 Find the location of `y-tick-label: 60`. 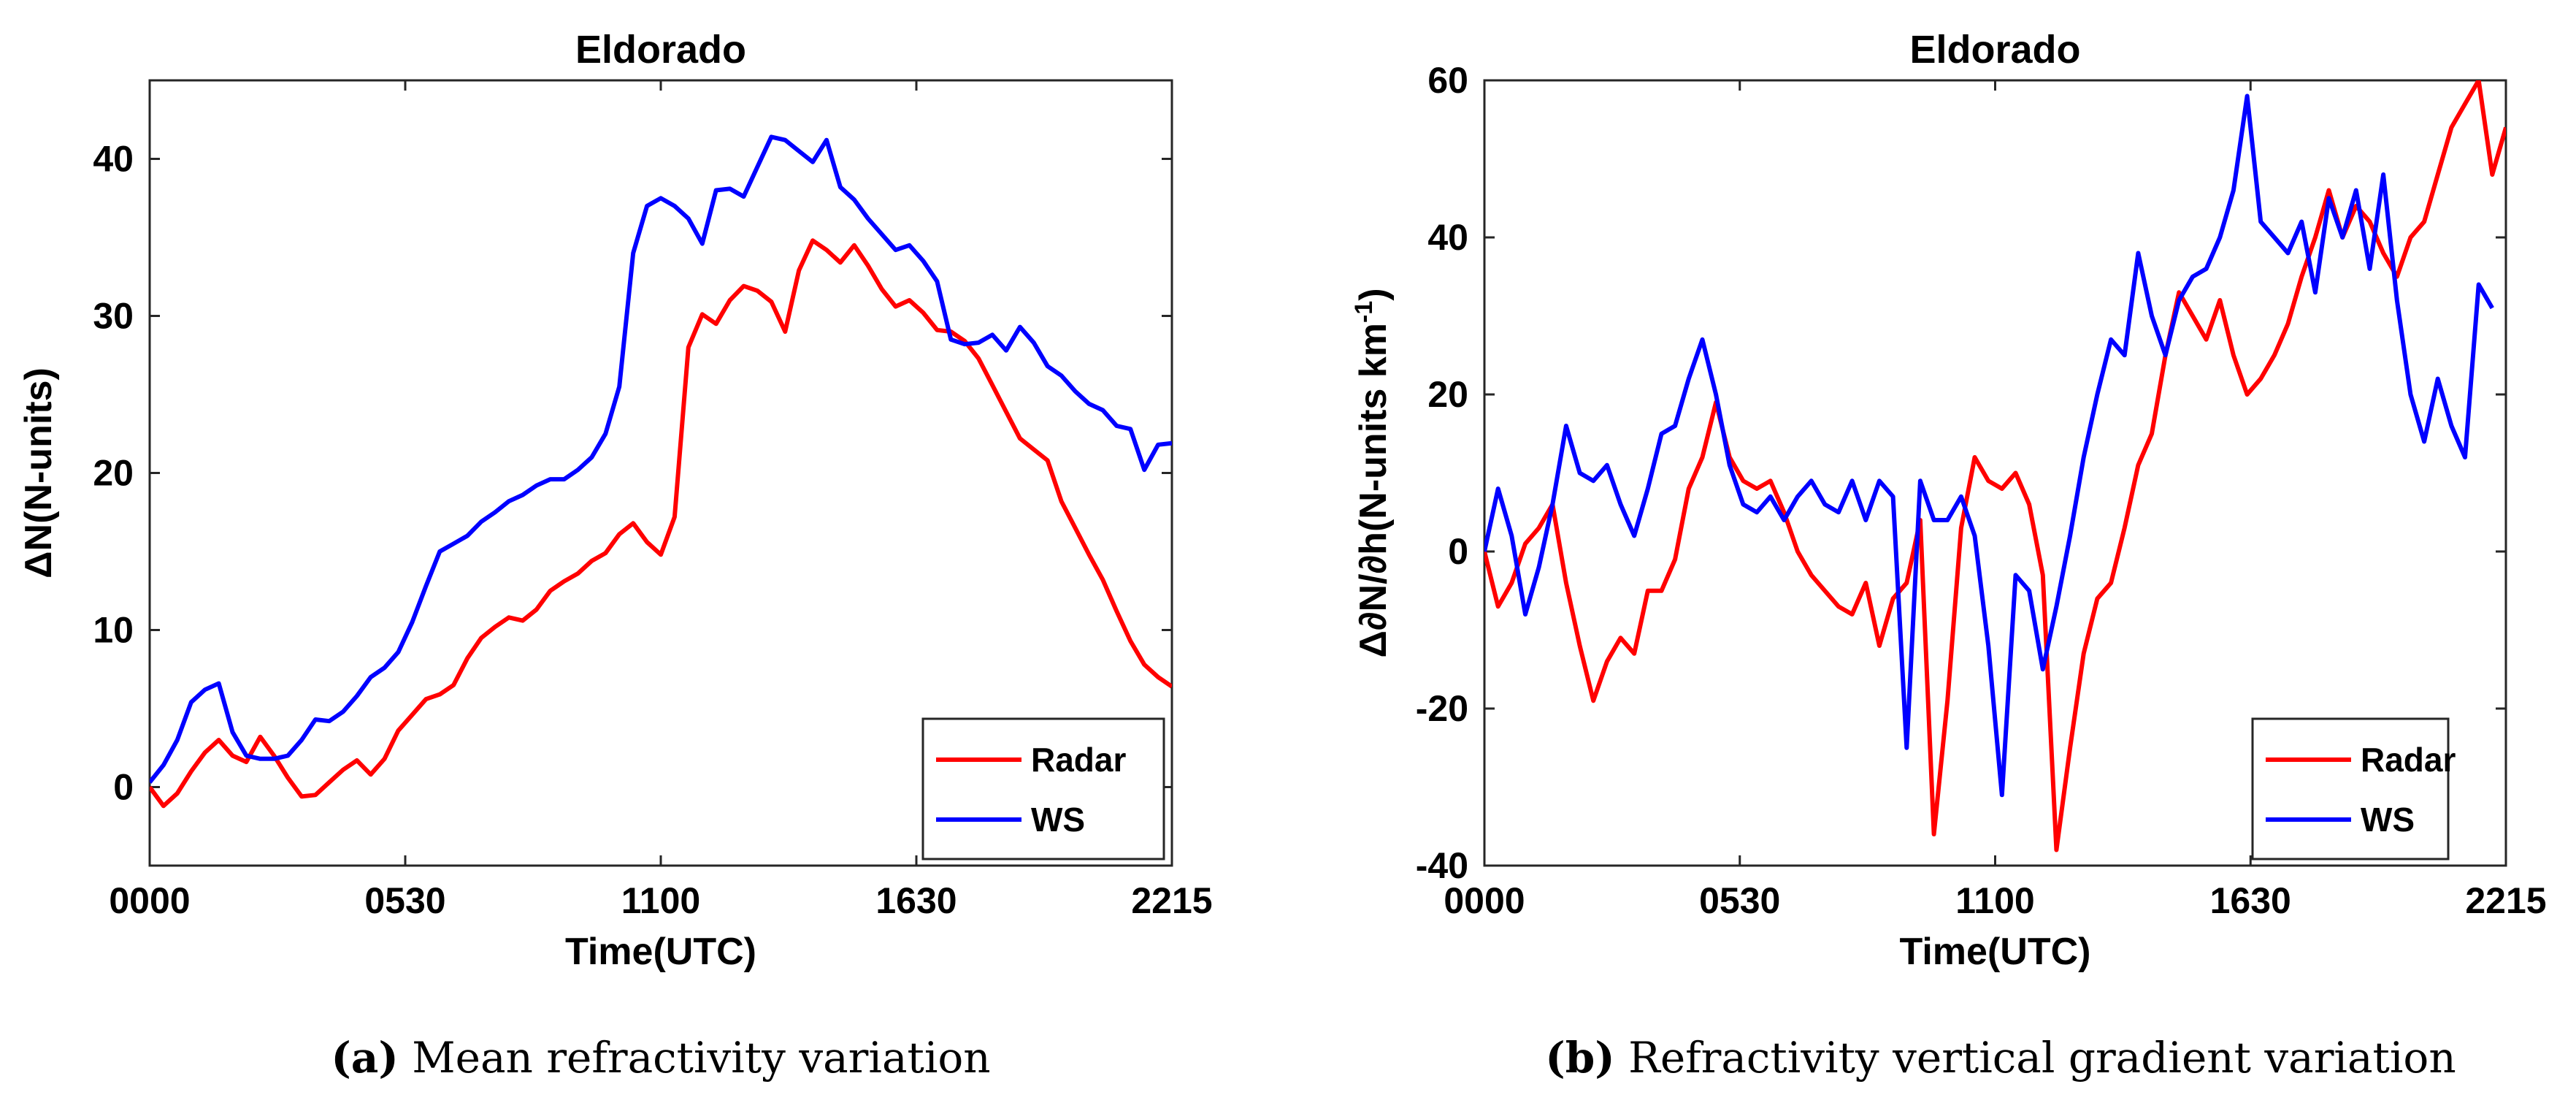

y-tick-label: 60 is located at coordinates (1447, 80).